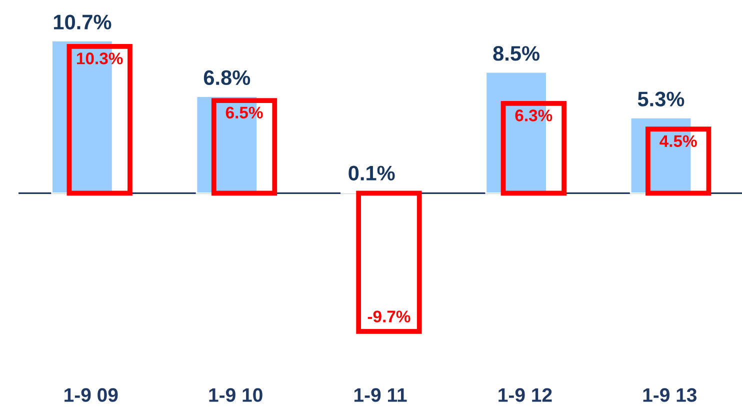 Image resolution: width=742 pixels, height=407 pixels. Describe the element at coordinates (100, 58) in the screenshot. I see `data-label: 10.3%` at that location.